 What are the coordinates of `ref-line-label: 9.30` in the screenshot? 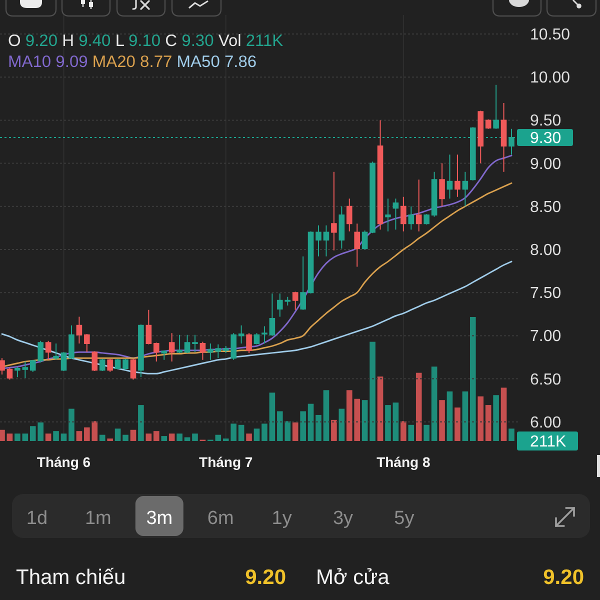 It's located at (546, 138).